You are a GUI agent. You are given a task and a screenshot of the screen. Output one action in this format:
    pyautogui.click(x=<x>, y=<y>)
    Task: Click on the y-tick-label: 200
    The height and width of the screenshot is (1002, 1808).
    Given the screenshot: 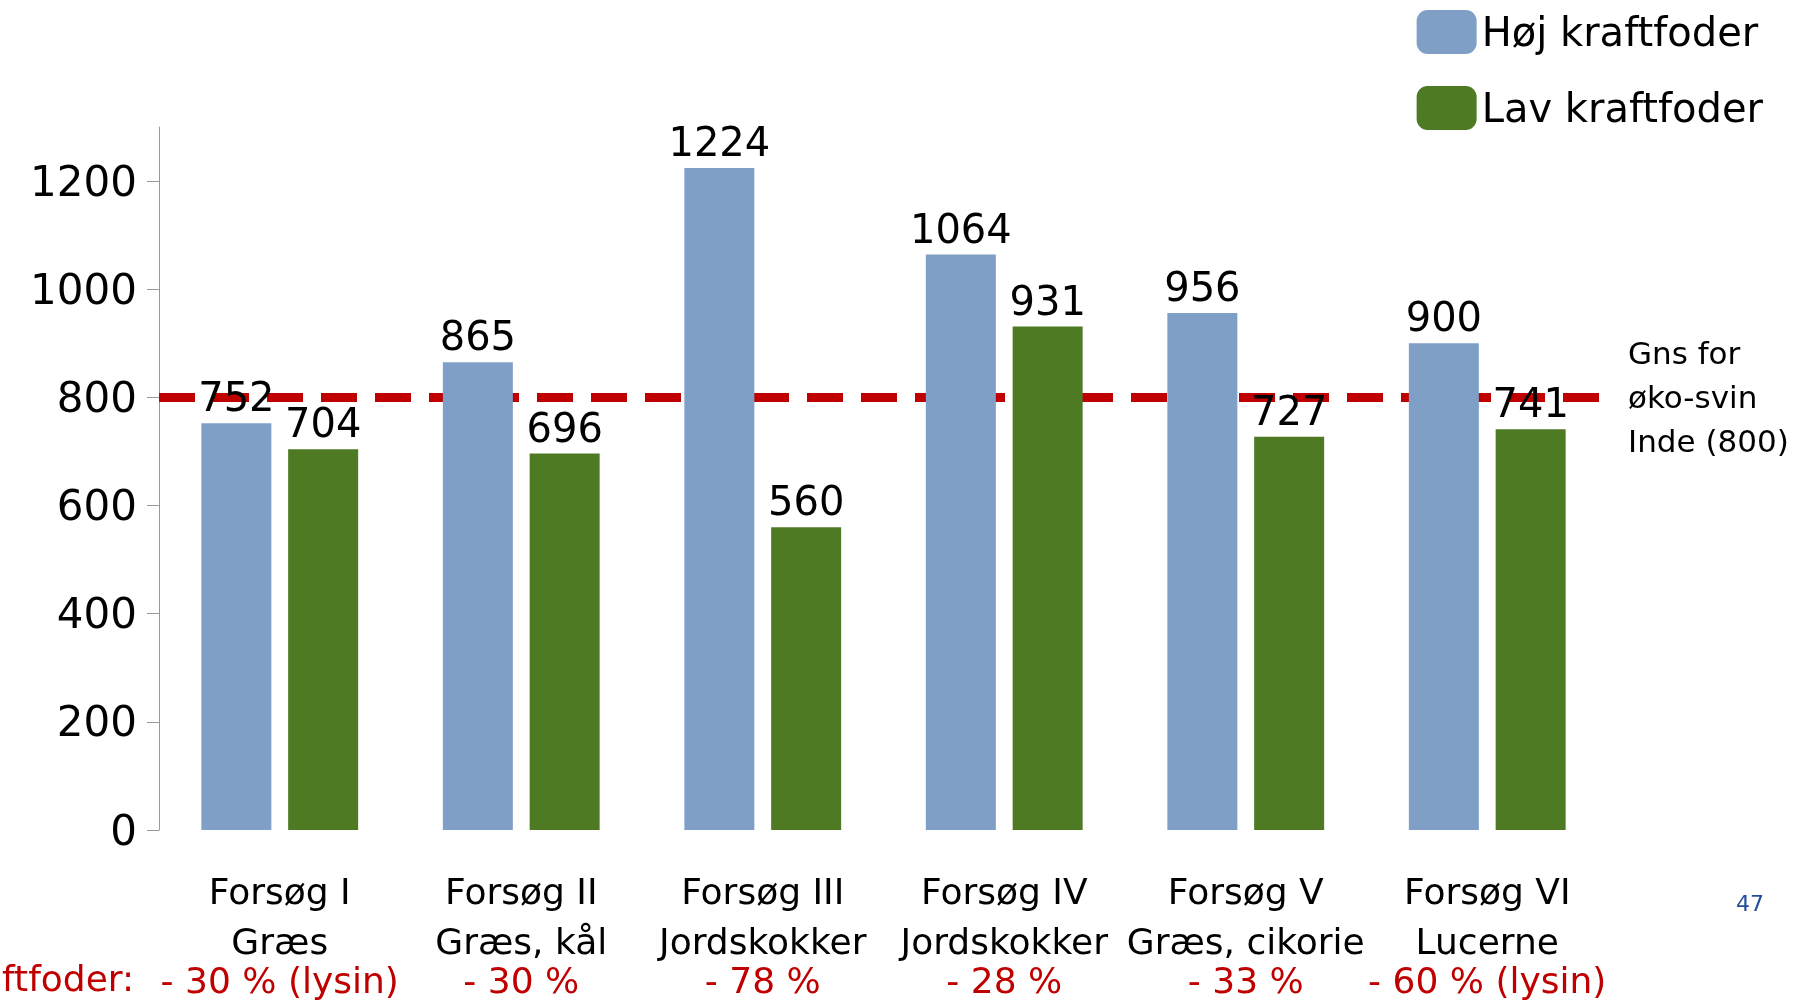 What is the action you would take?
    pyautogui.click(x=96, y=722)
    